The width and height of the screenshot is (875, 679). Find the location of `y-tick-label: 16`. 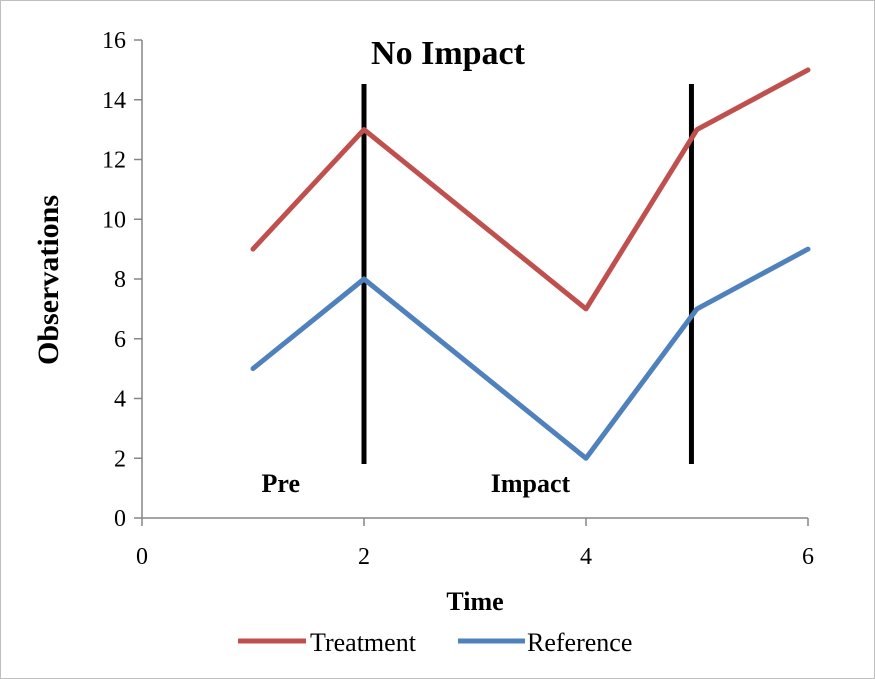

y-tick-label: 16 is located at coordinates (114, 41).